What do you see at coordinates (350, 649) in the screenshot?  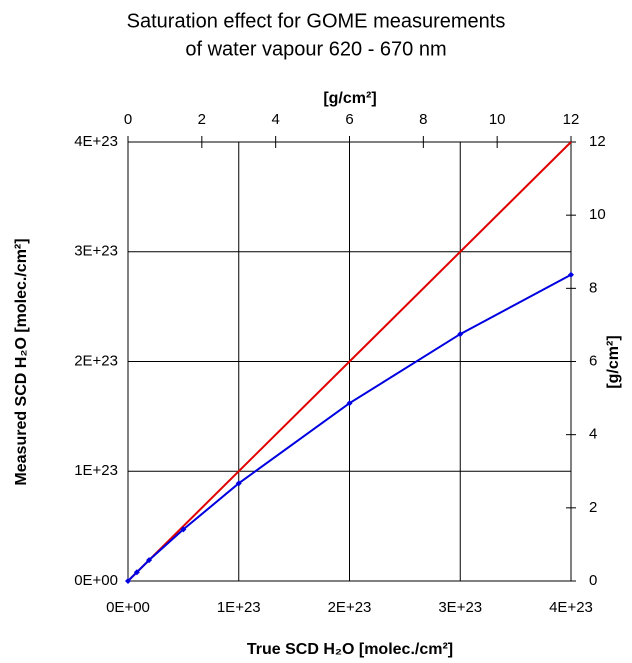 I see `x-axis-title: True SCD H₂O [molec./cm²]` at bounding box center [350, 649].